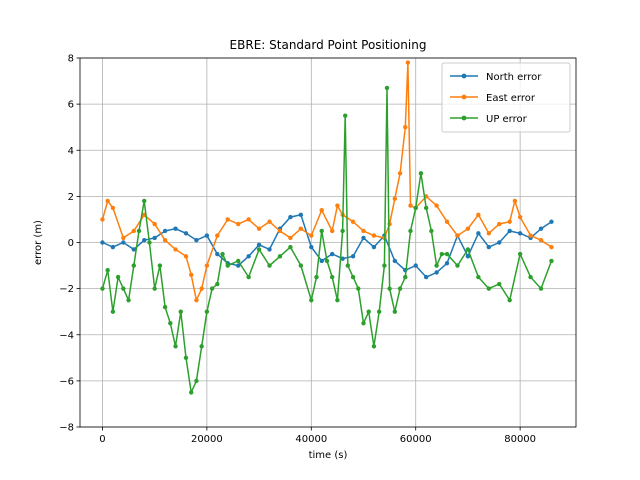  Describe the element at coordinates (66, 428) in the screenshot. I see `y-tick-label: −8` at that location.